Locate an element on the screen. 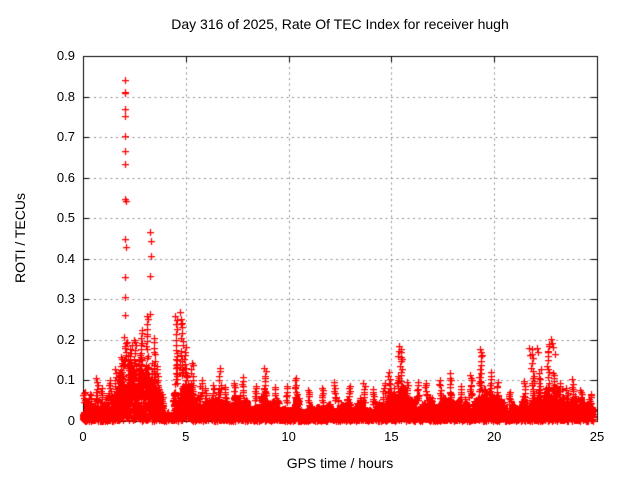 This screenshot has width=640, height=480. y-tick-label: 0 is located at coordinates (71, 420).